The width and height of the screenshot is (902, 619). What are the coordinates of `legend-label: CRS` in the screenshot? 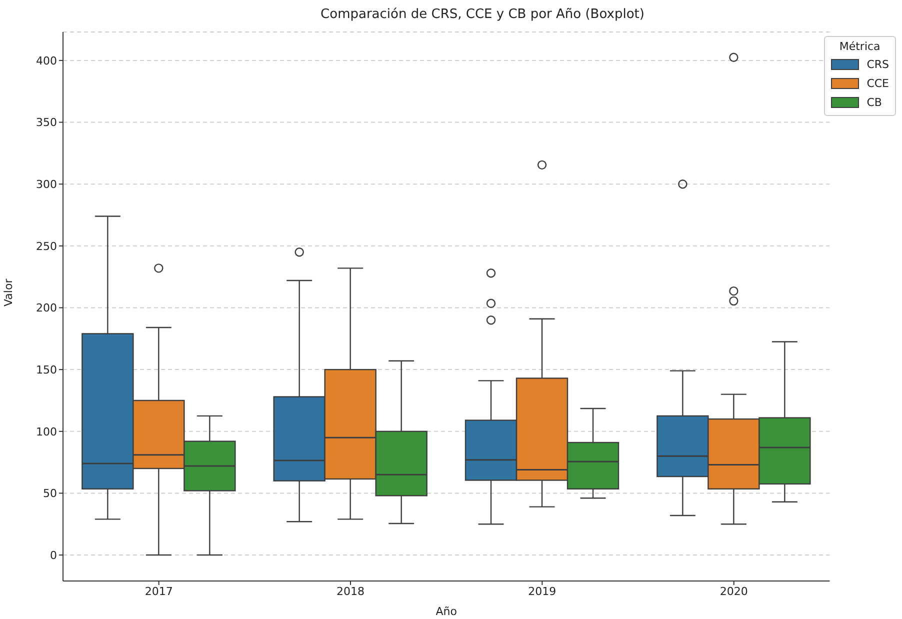 It's located at (877, 64).